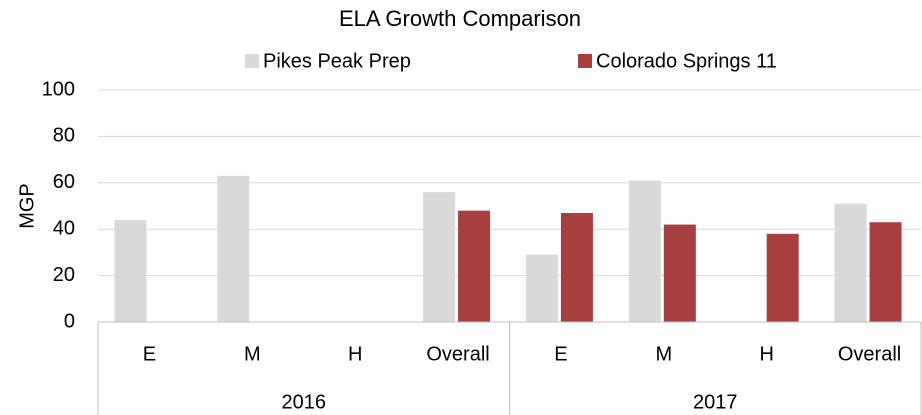 The width and height of the screenshot is (922, 415). I want to click on legend-label: Colorado Springs 11, so click(686, 61).